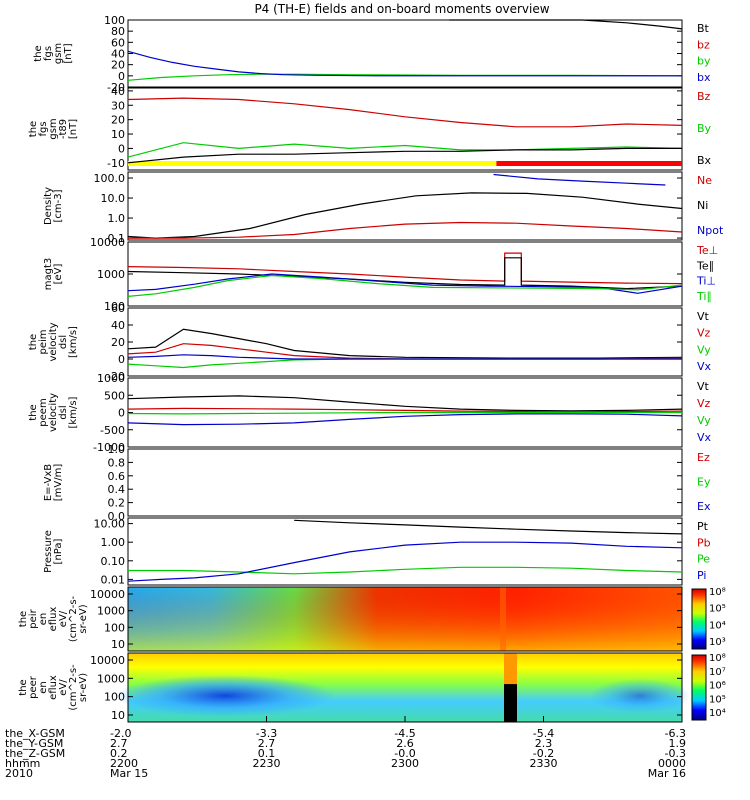 The image size is (750, 800). I want to click on y-tick-label: -20, so click(116, 376).